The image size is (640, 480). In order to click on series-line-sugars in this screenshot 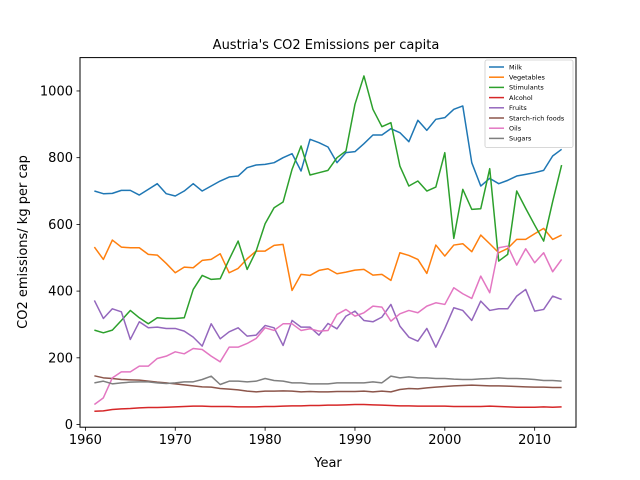, I will do `click(328, 380)`.